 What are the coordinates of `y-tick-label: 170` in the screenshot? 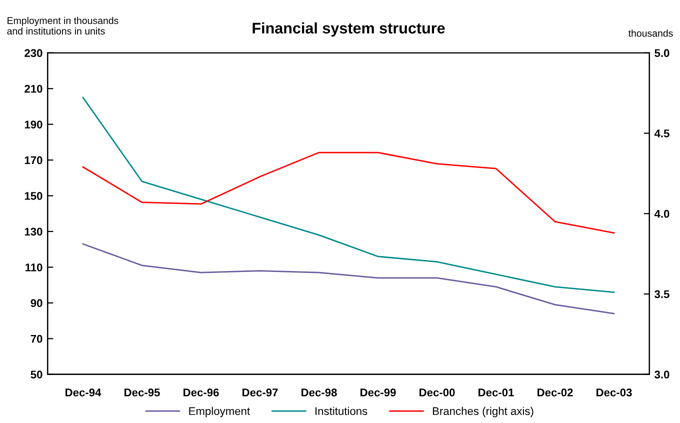 It's located at (33, 160).